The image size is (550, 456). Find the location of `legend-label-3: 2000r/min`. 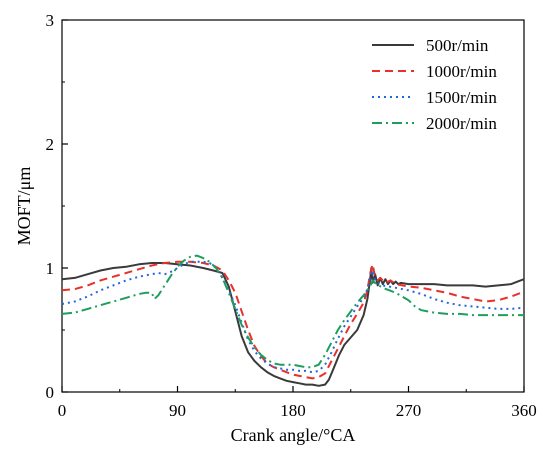

legend-label-3: 2000r/min is located at coordinates (461, 123).